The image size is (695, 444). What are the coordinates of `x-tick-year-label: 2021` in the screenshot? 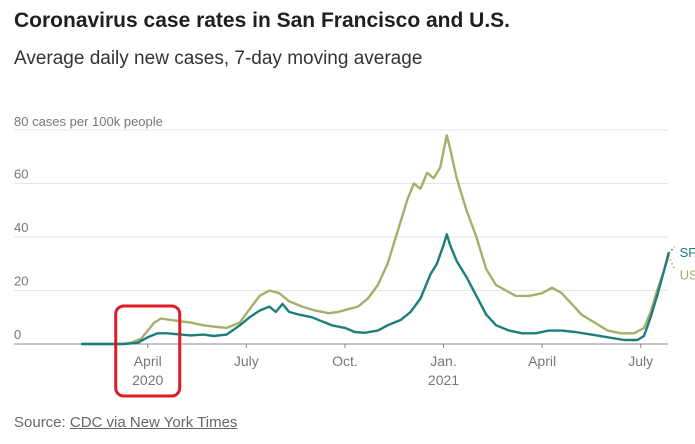 It's located at (443, 380).